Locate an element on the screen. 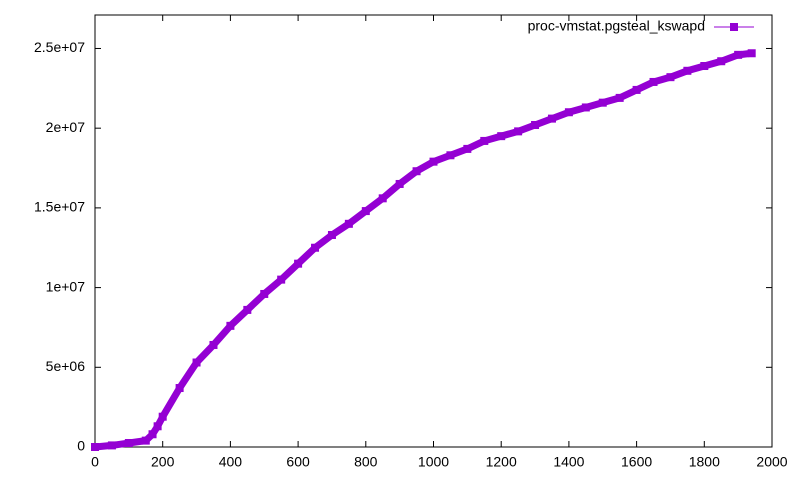 This screenshot has height=480, width=800. x-tick-label: 0 is located at coordinates (95, 462).